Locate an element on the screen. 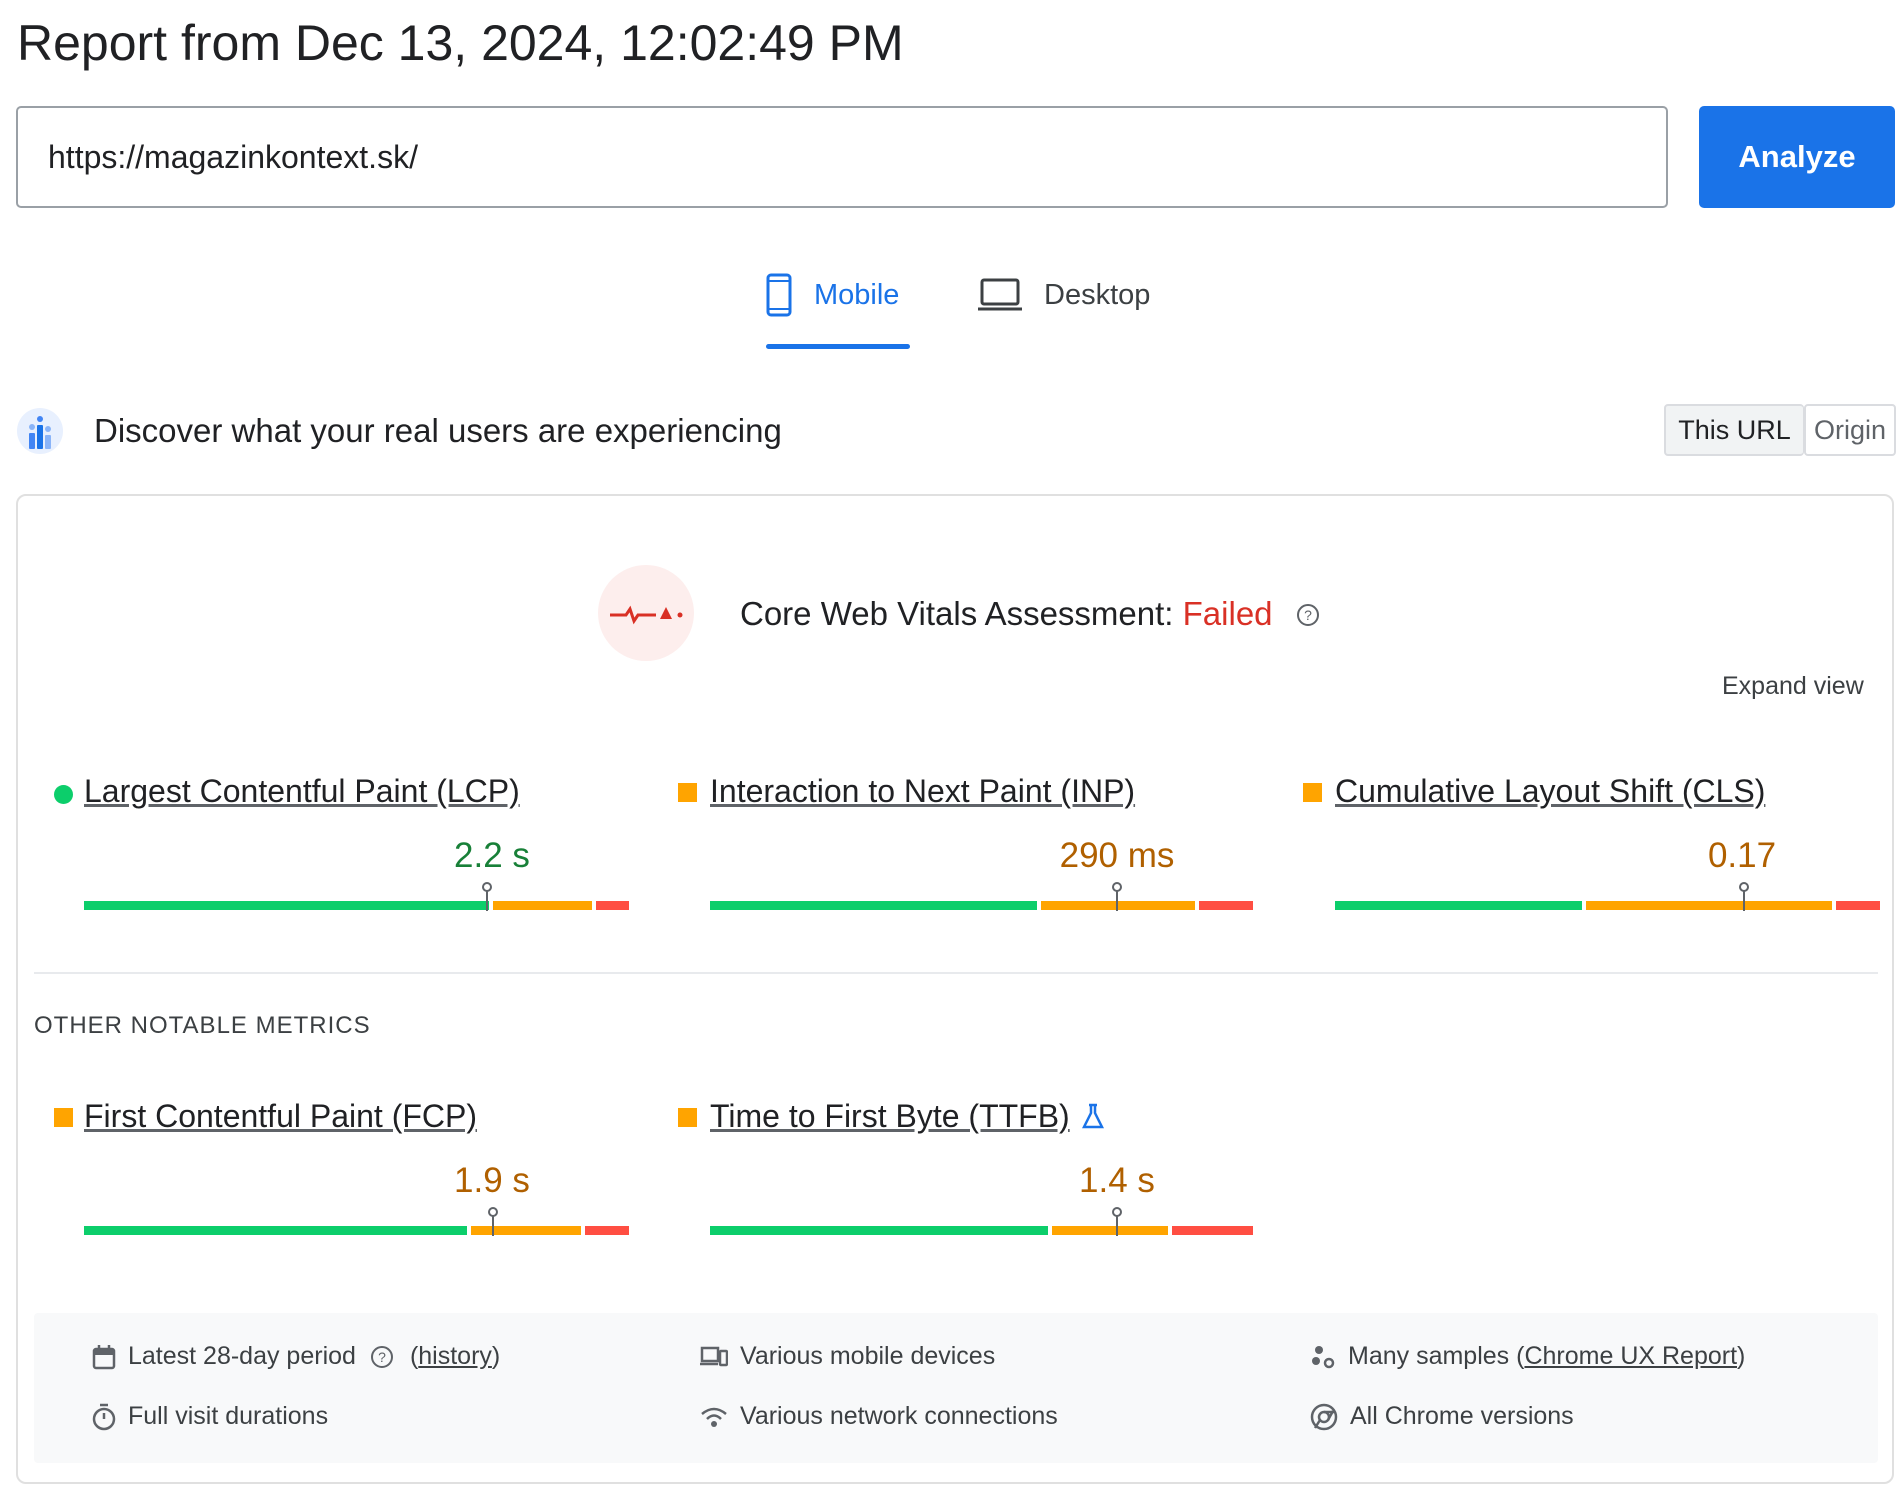 Image resolution: width=1904 pixels, height=1500 pixels. fcp-metric-link: First Contentful Paint (FCP) is located at coordinates (280, 1116).